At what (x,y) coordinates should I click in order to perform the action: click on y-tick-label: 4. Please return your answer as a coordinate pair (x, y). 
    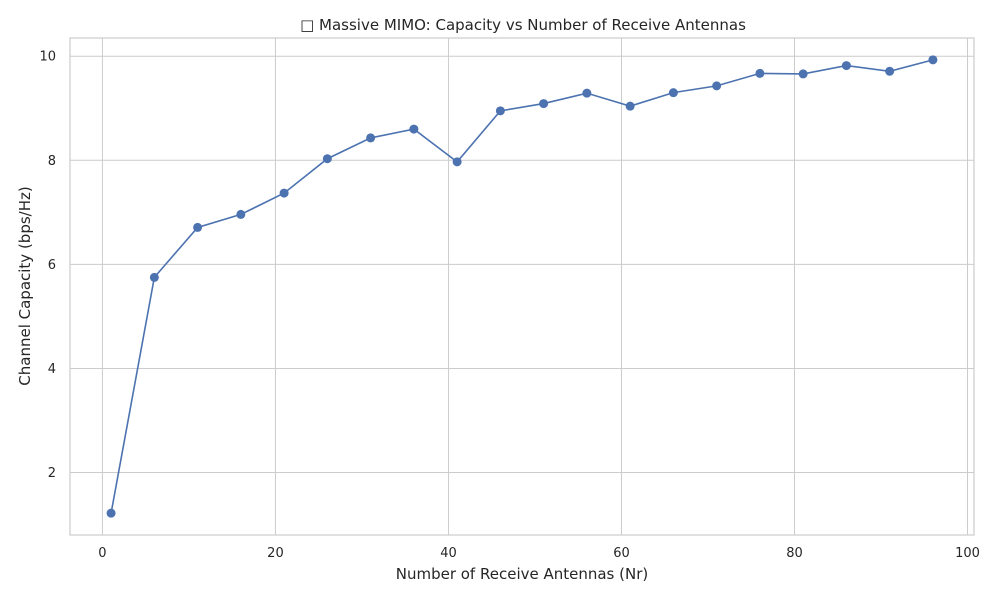
    Looking at the image, I should click on (52, 369).